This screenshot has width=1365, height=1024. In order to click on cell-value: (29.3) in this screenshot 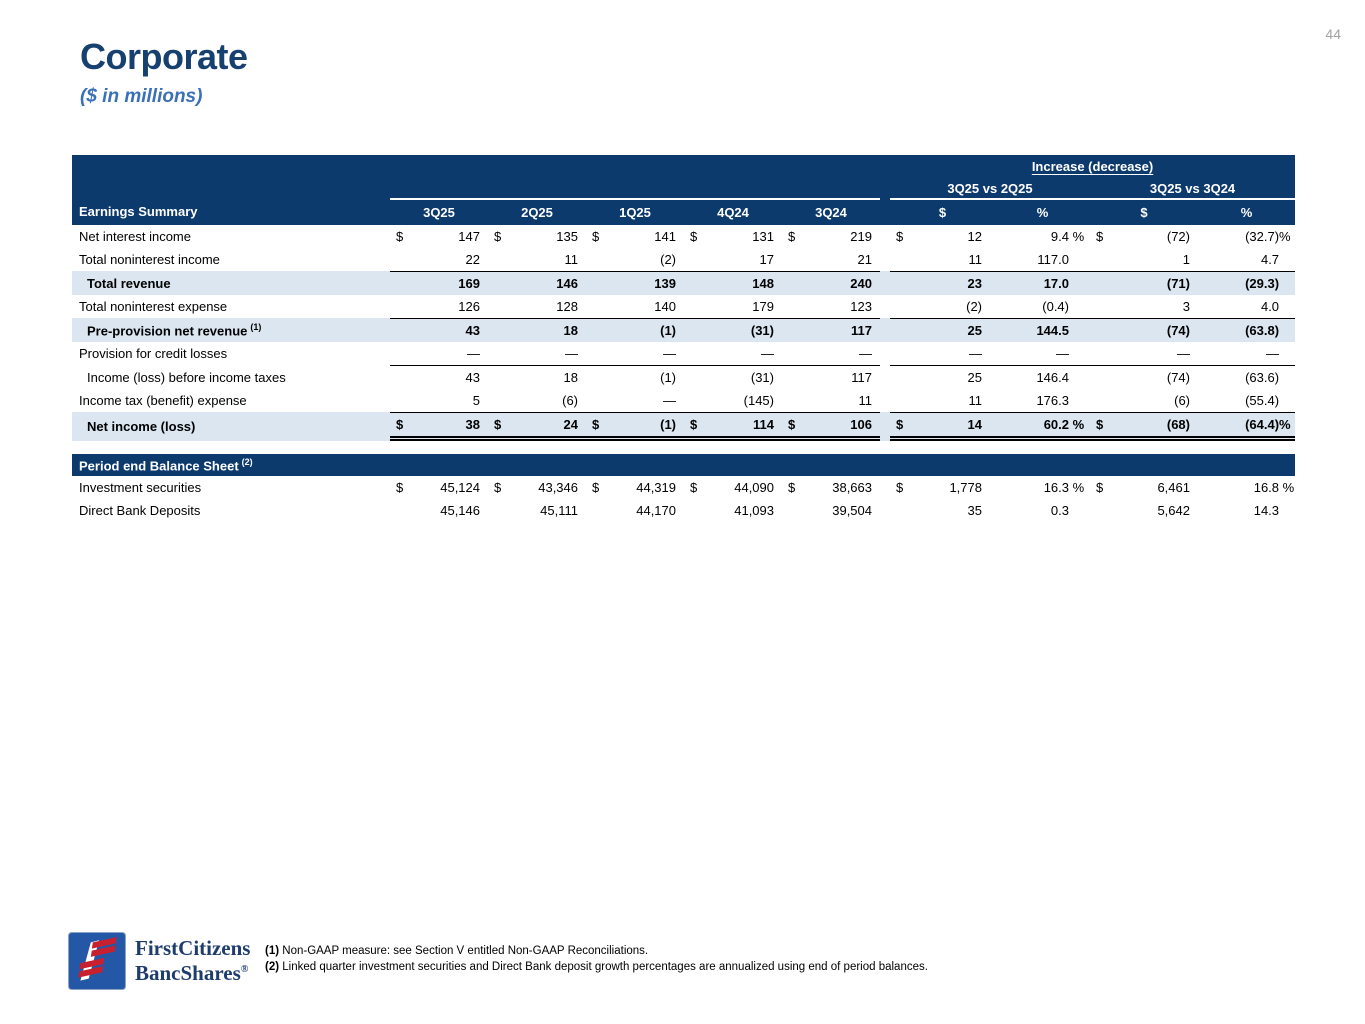, I will do `click(1262, 283)`.